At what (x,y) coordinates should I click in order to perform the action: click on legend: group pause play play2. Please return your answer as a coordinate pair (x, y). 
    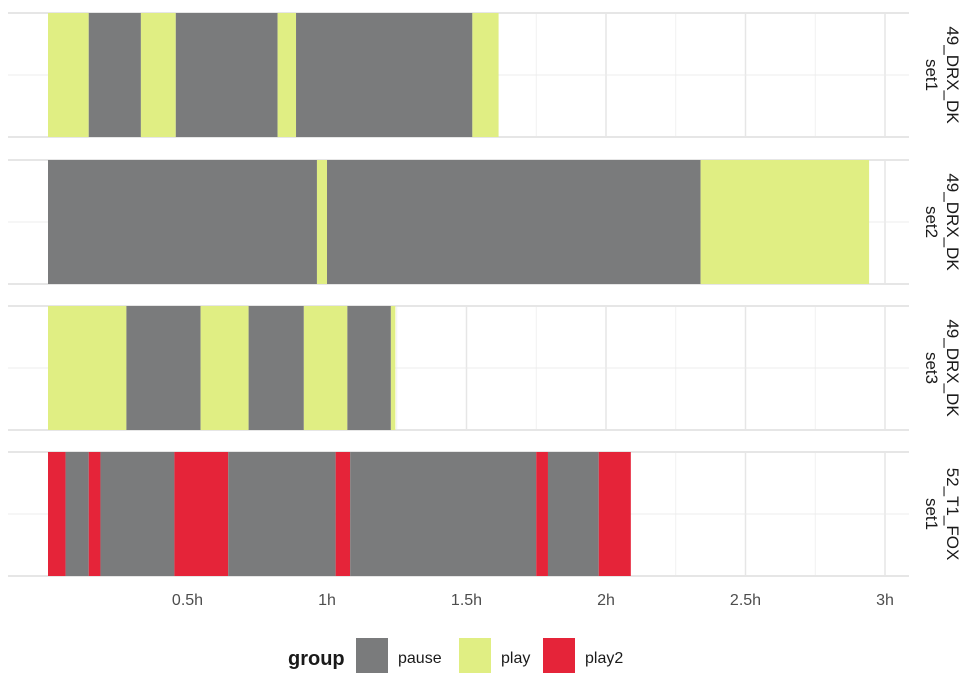
    Looking at the image, I should click on (455, 655).